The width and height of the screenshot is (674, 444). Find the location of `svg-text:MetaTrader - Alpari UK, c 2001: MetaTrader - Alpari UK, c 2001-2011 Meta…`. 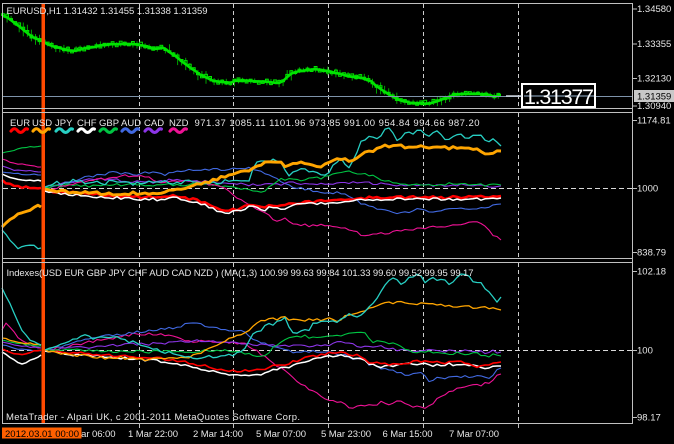

svg-text:MetaTrader - Alpari UK, c 2001: MetaTrader - Alpari UK, c 2001-2011 Meta… is located at coordinates (153, 417).